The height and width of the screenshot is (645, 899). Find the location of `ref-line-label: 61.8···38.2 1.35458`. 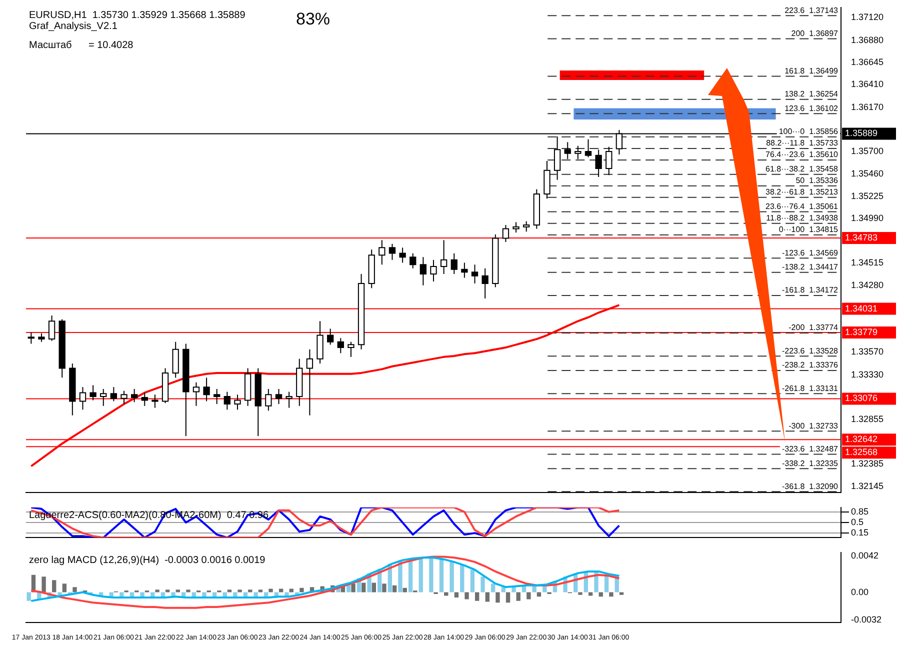

ref-line-label: 61.8···38.2 1.35458 is located at coordinates (802, 169).